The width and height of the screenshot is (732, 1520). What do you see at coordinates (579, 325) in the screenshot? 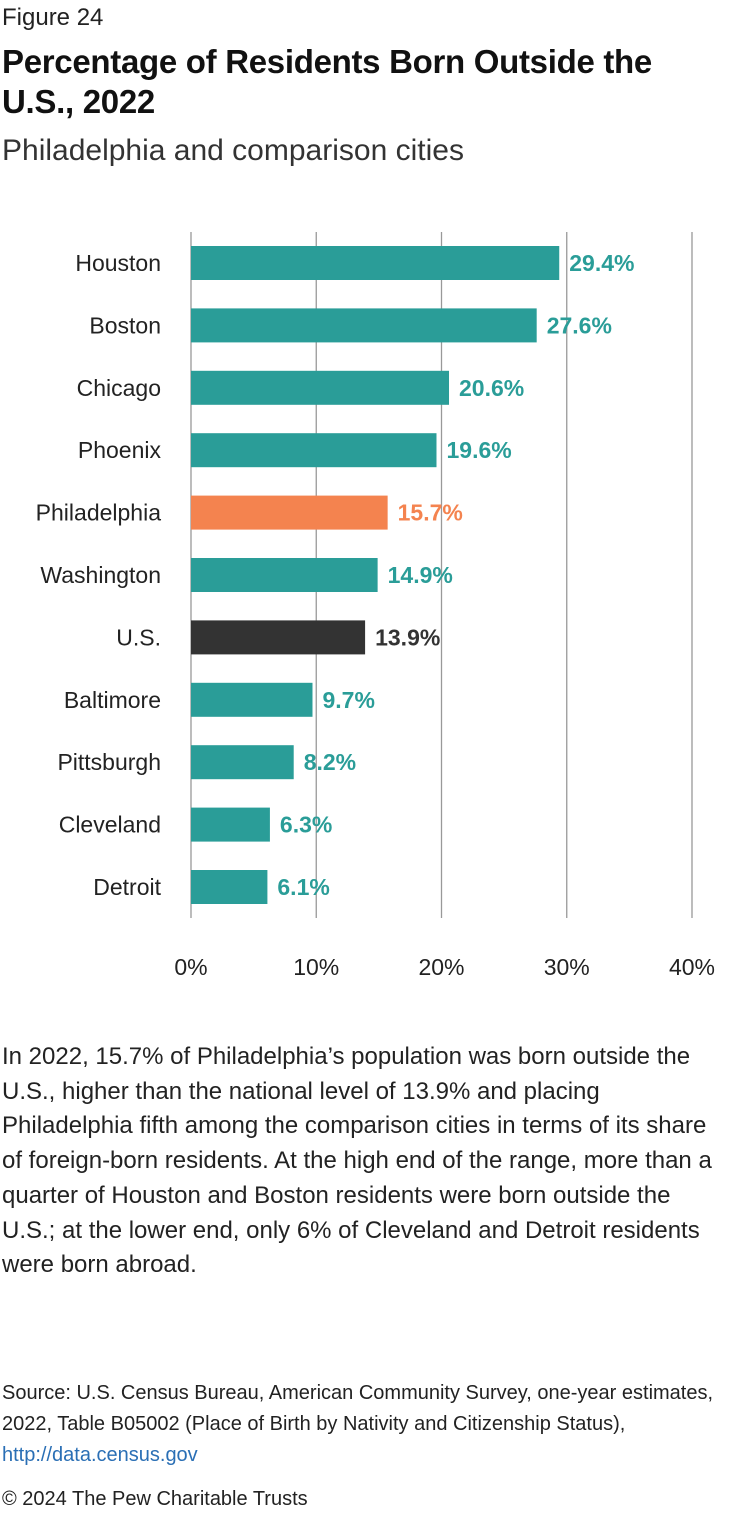
I see `value-label: 27.6%` at bounding box center [579, 325].